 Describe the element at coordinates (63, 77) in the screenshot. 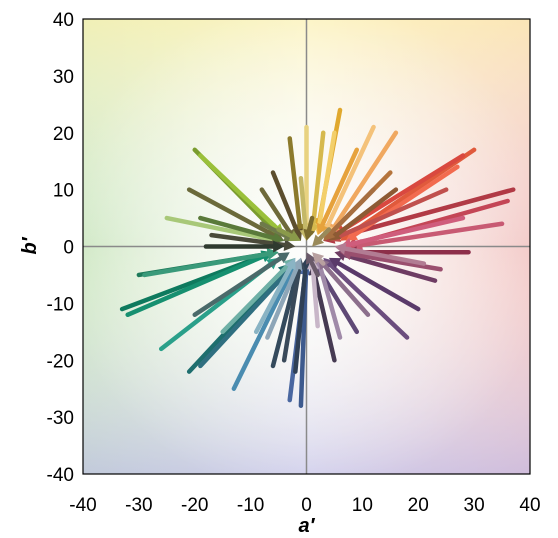

I see `y-tick-label: 30` at that location.